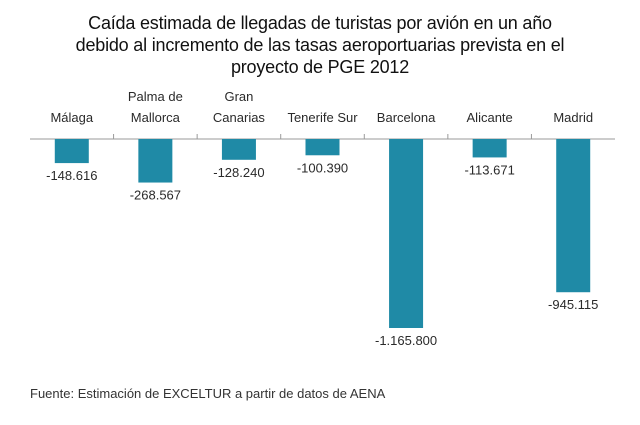 This screenshot has width=640, height=425. What do you see at coordinates (239, 117) in the screenshot?
I see `category-label: Canarias` at bounding box center [239, 117].